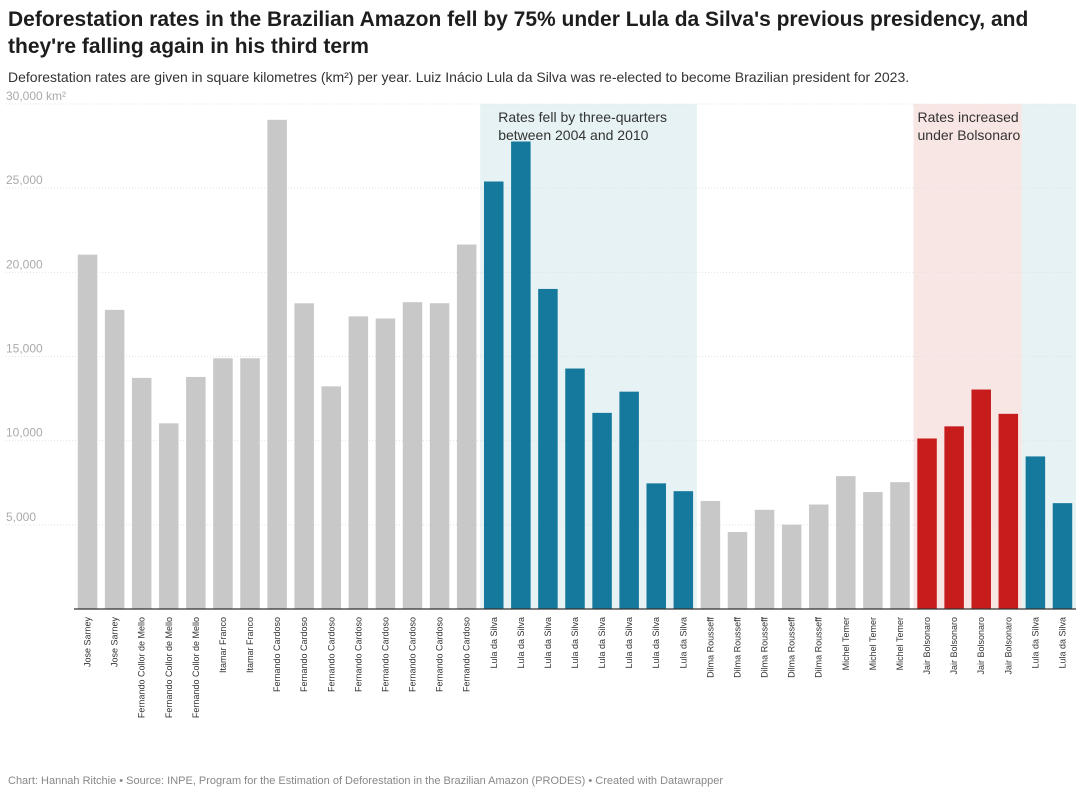  What do you see at coordinates (573, 135) in the screenshot?
I see `annotation-text: between 2004 and 2010` at bounding box center [573, 135].